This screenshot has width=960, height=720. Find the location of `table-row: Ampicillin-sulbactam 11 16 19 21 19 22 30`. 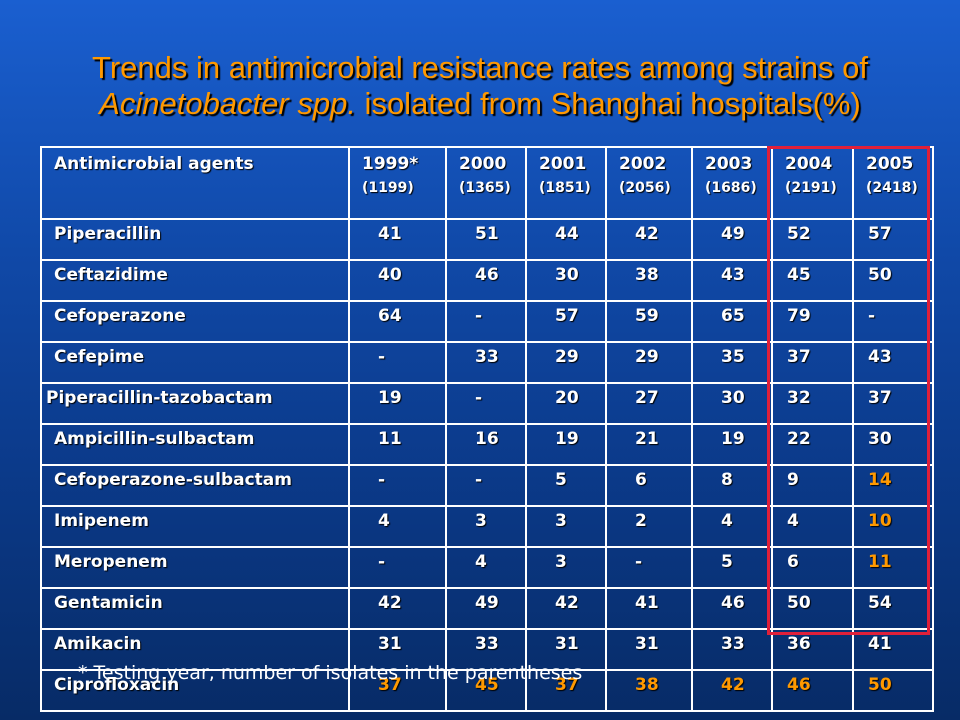

table-row: Ampicillin-sulbactam 11 16 19 21 19 22 30 is located at coordinates (487, 444).